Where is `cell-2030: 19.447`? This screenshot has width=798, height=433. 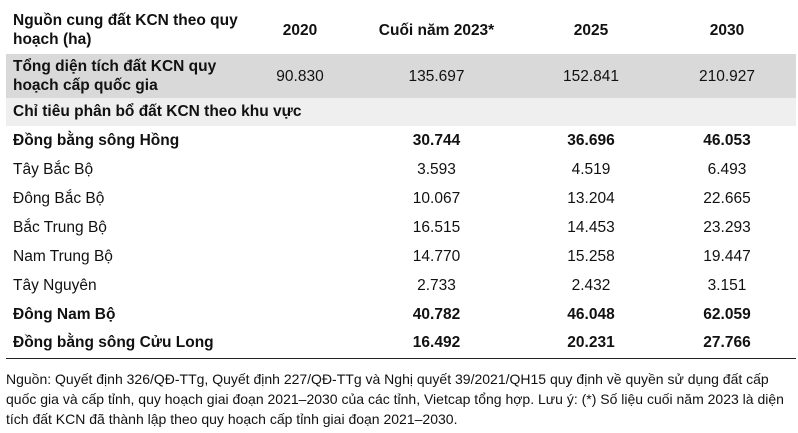 cell-2030: 19.447 is located at coordinates (727, 256).